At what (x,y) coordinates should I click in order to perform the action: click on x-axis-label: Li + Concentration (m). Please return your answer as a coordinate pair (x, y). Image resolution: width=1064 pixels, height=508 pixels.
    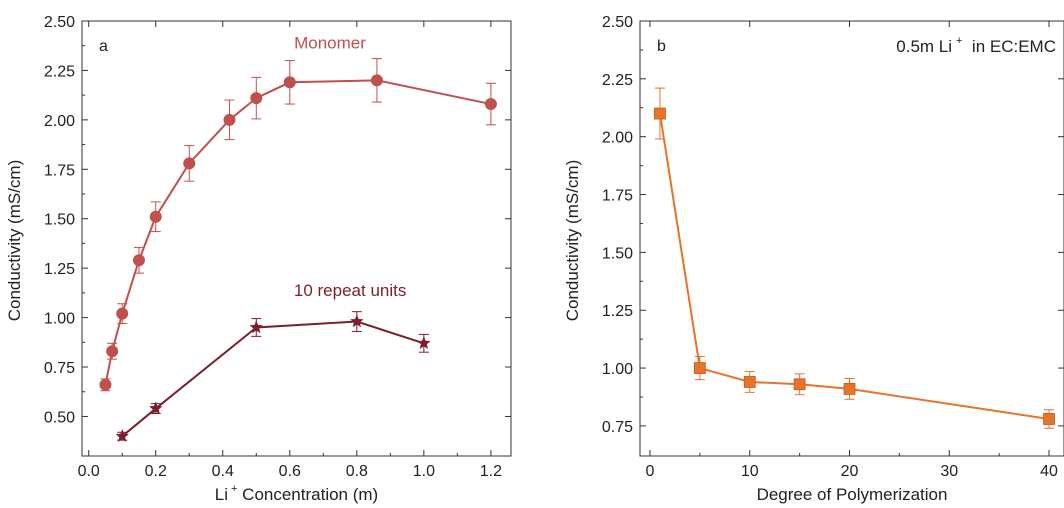
    Looking at the image, I should click on (296, 493).